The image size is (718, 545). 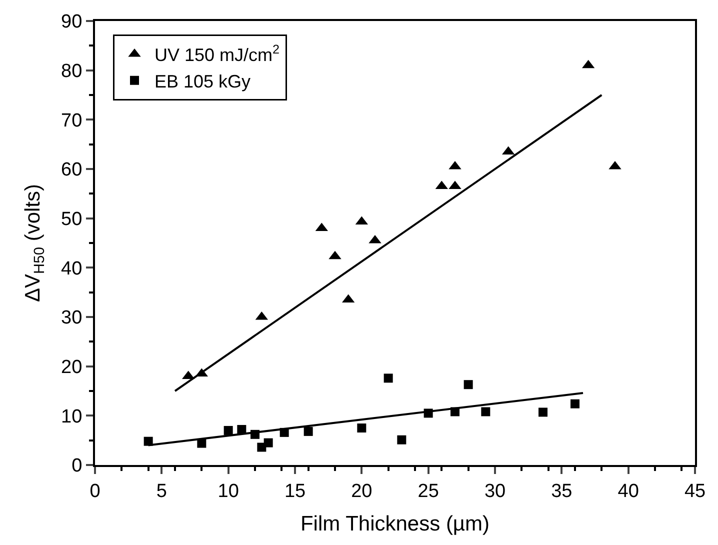 I want to click on y-tick-label: 70, so click(x=71, y=121).